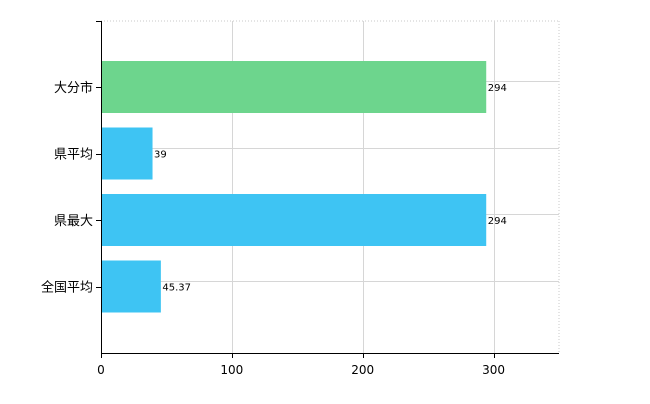  Describe the element at coordinates (67, 288) in the screenshot. I see `y-tick-label: 全国平均` at that location.